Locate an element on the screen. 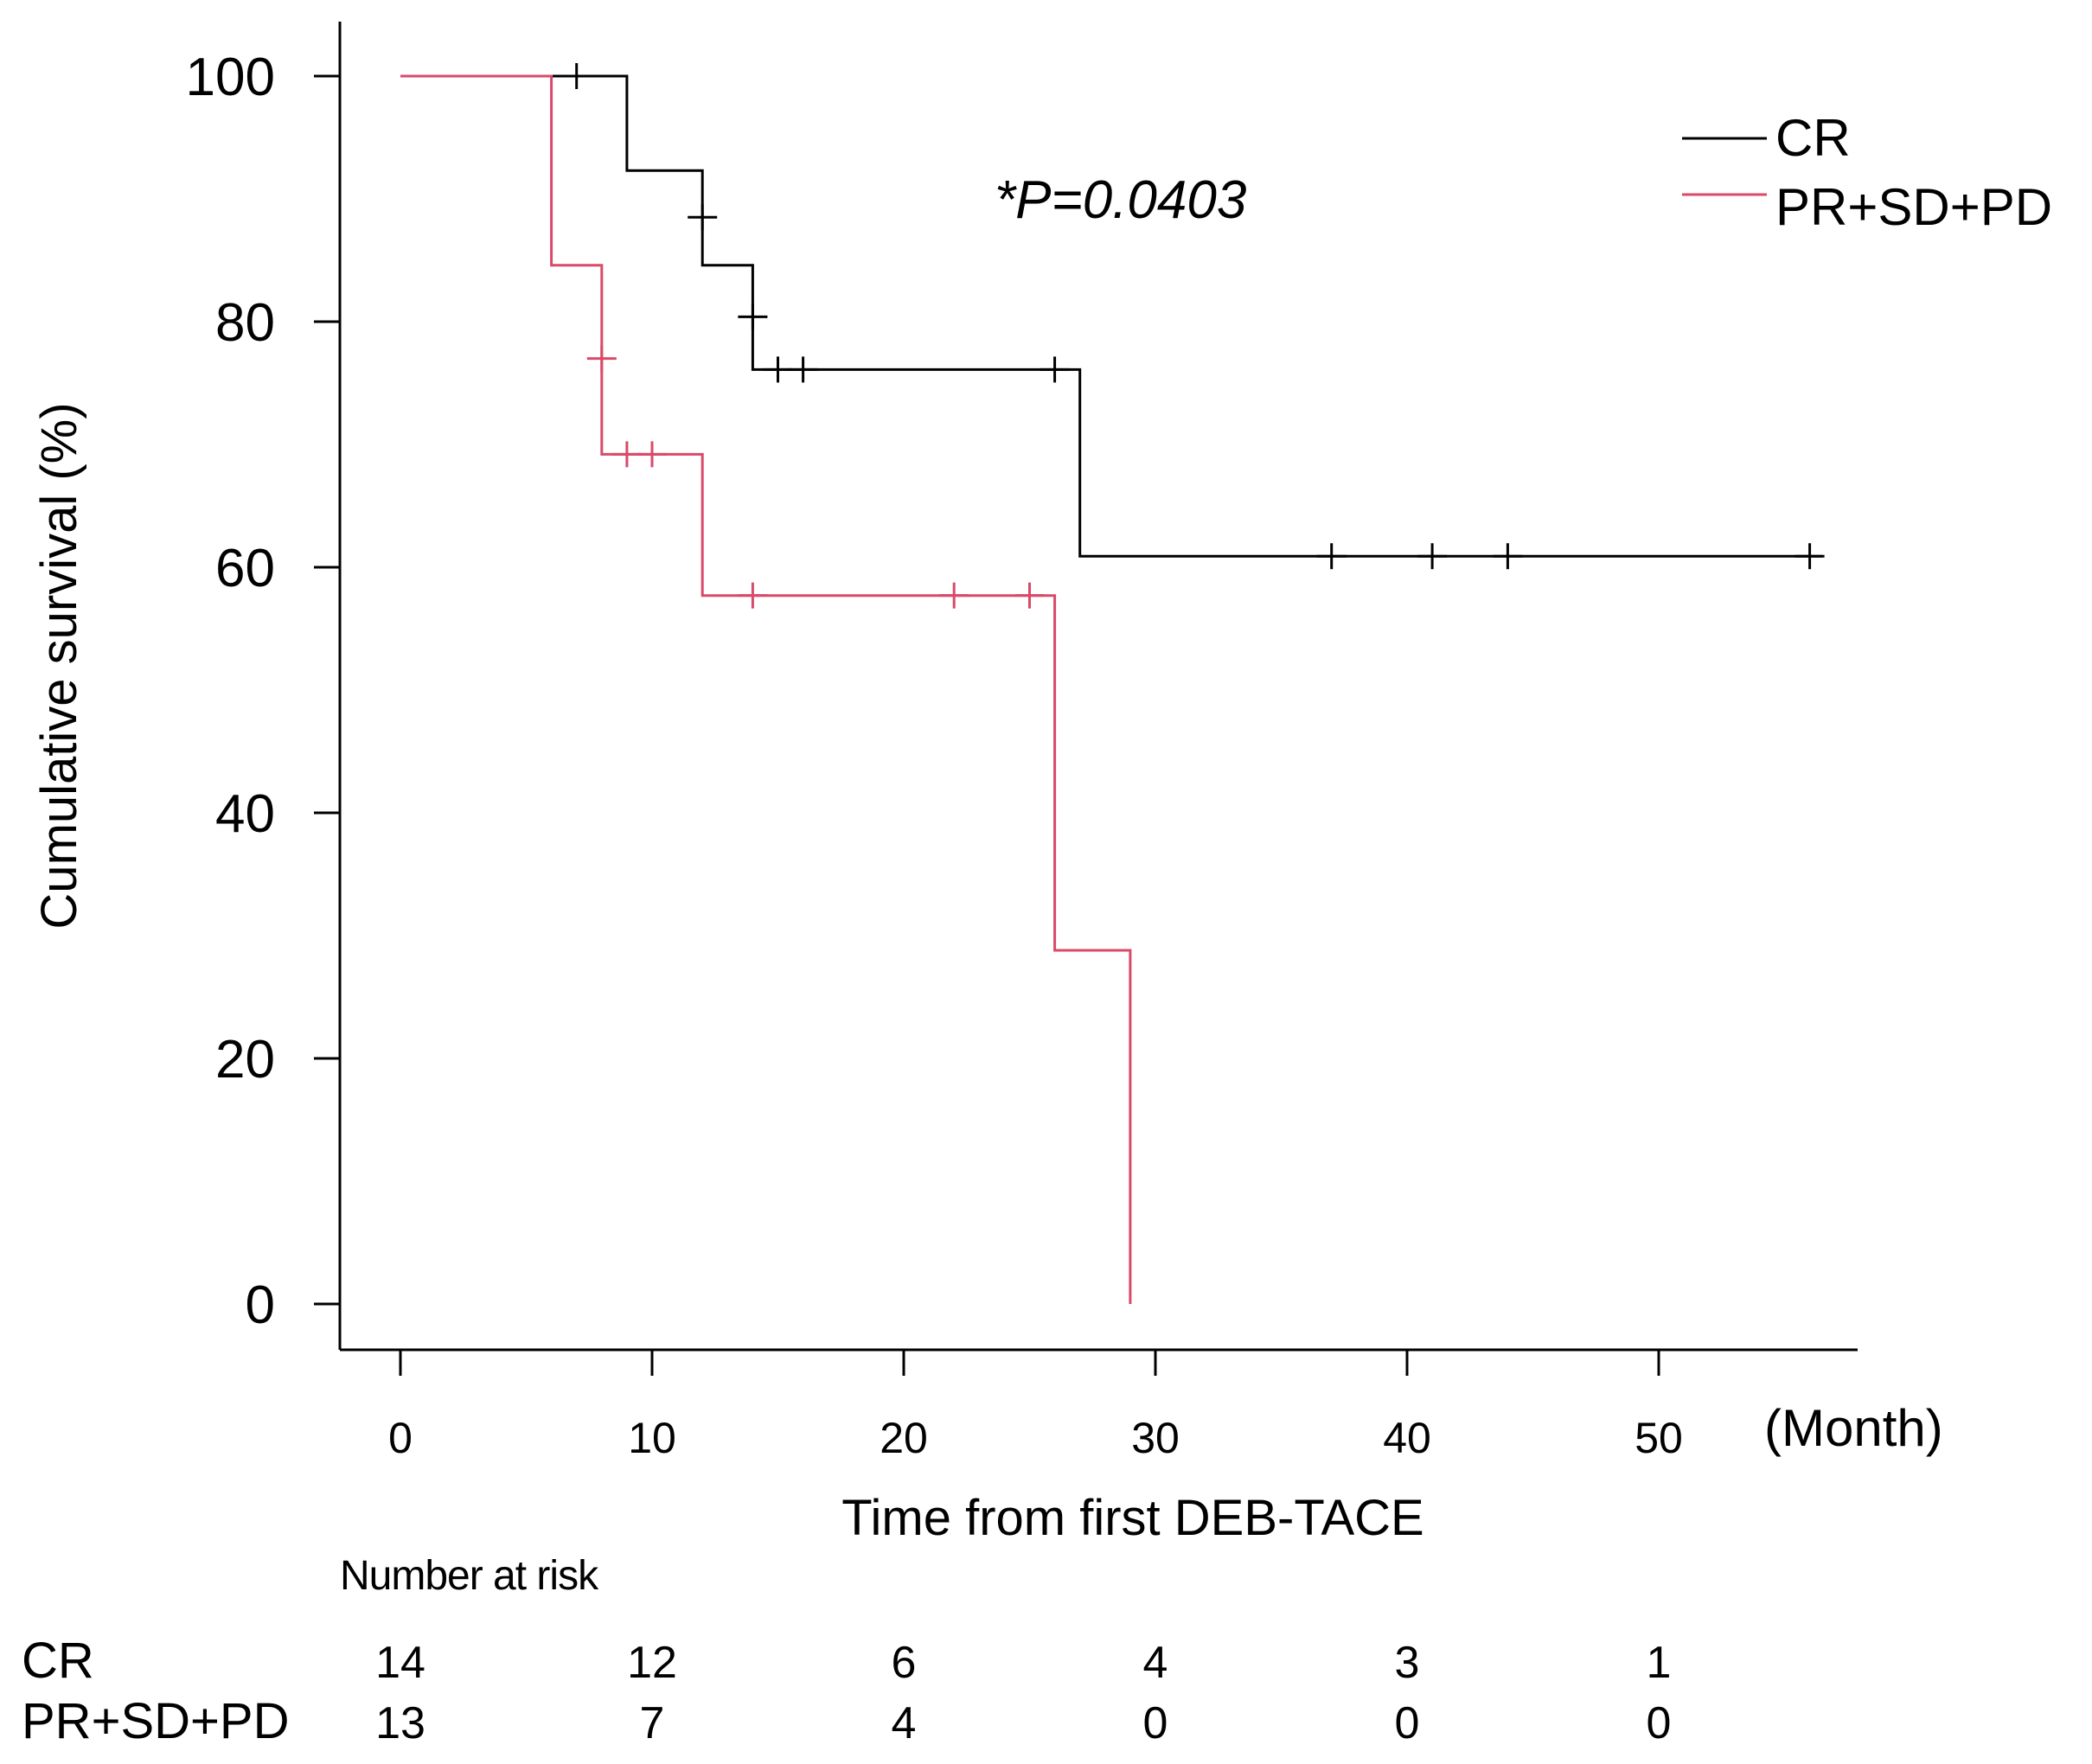  y-tick-label-100: 100 is located at coordinates (230, 77).